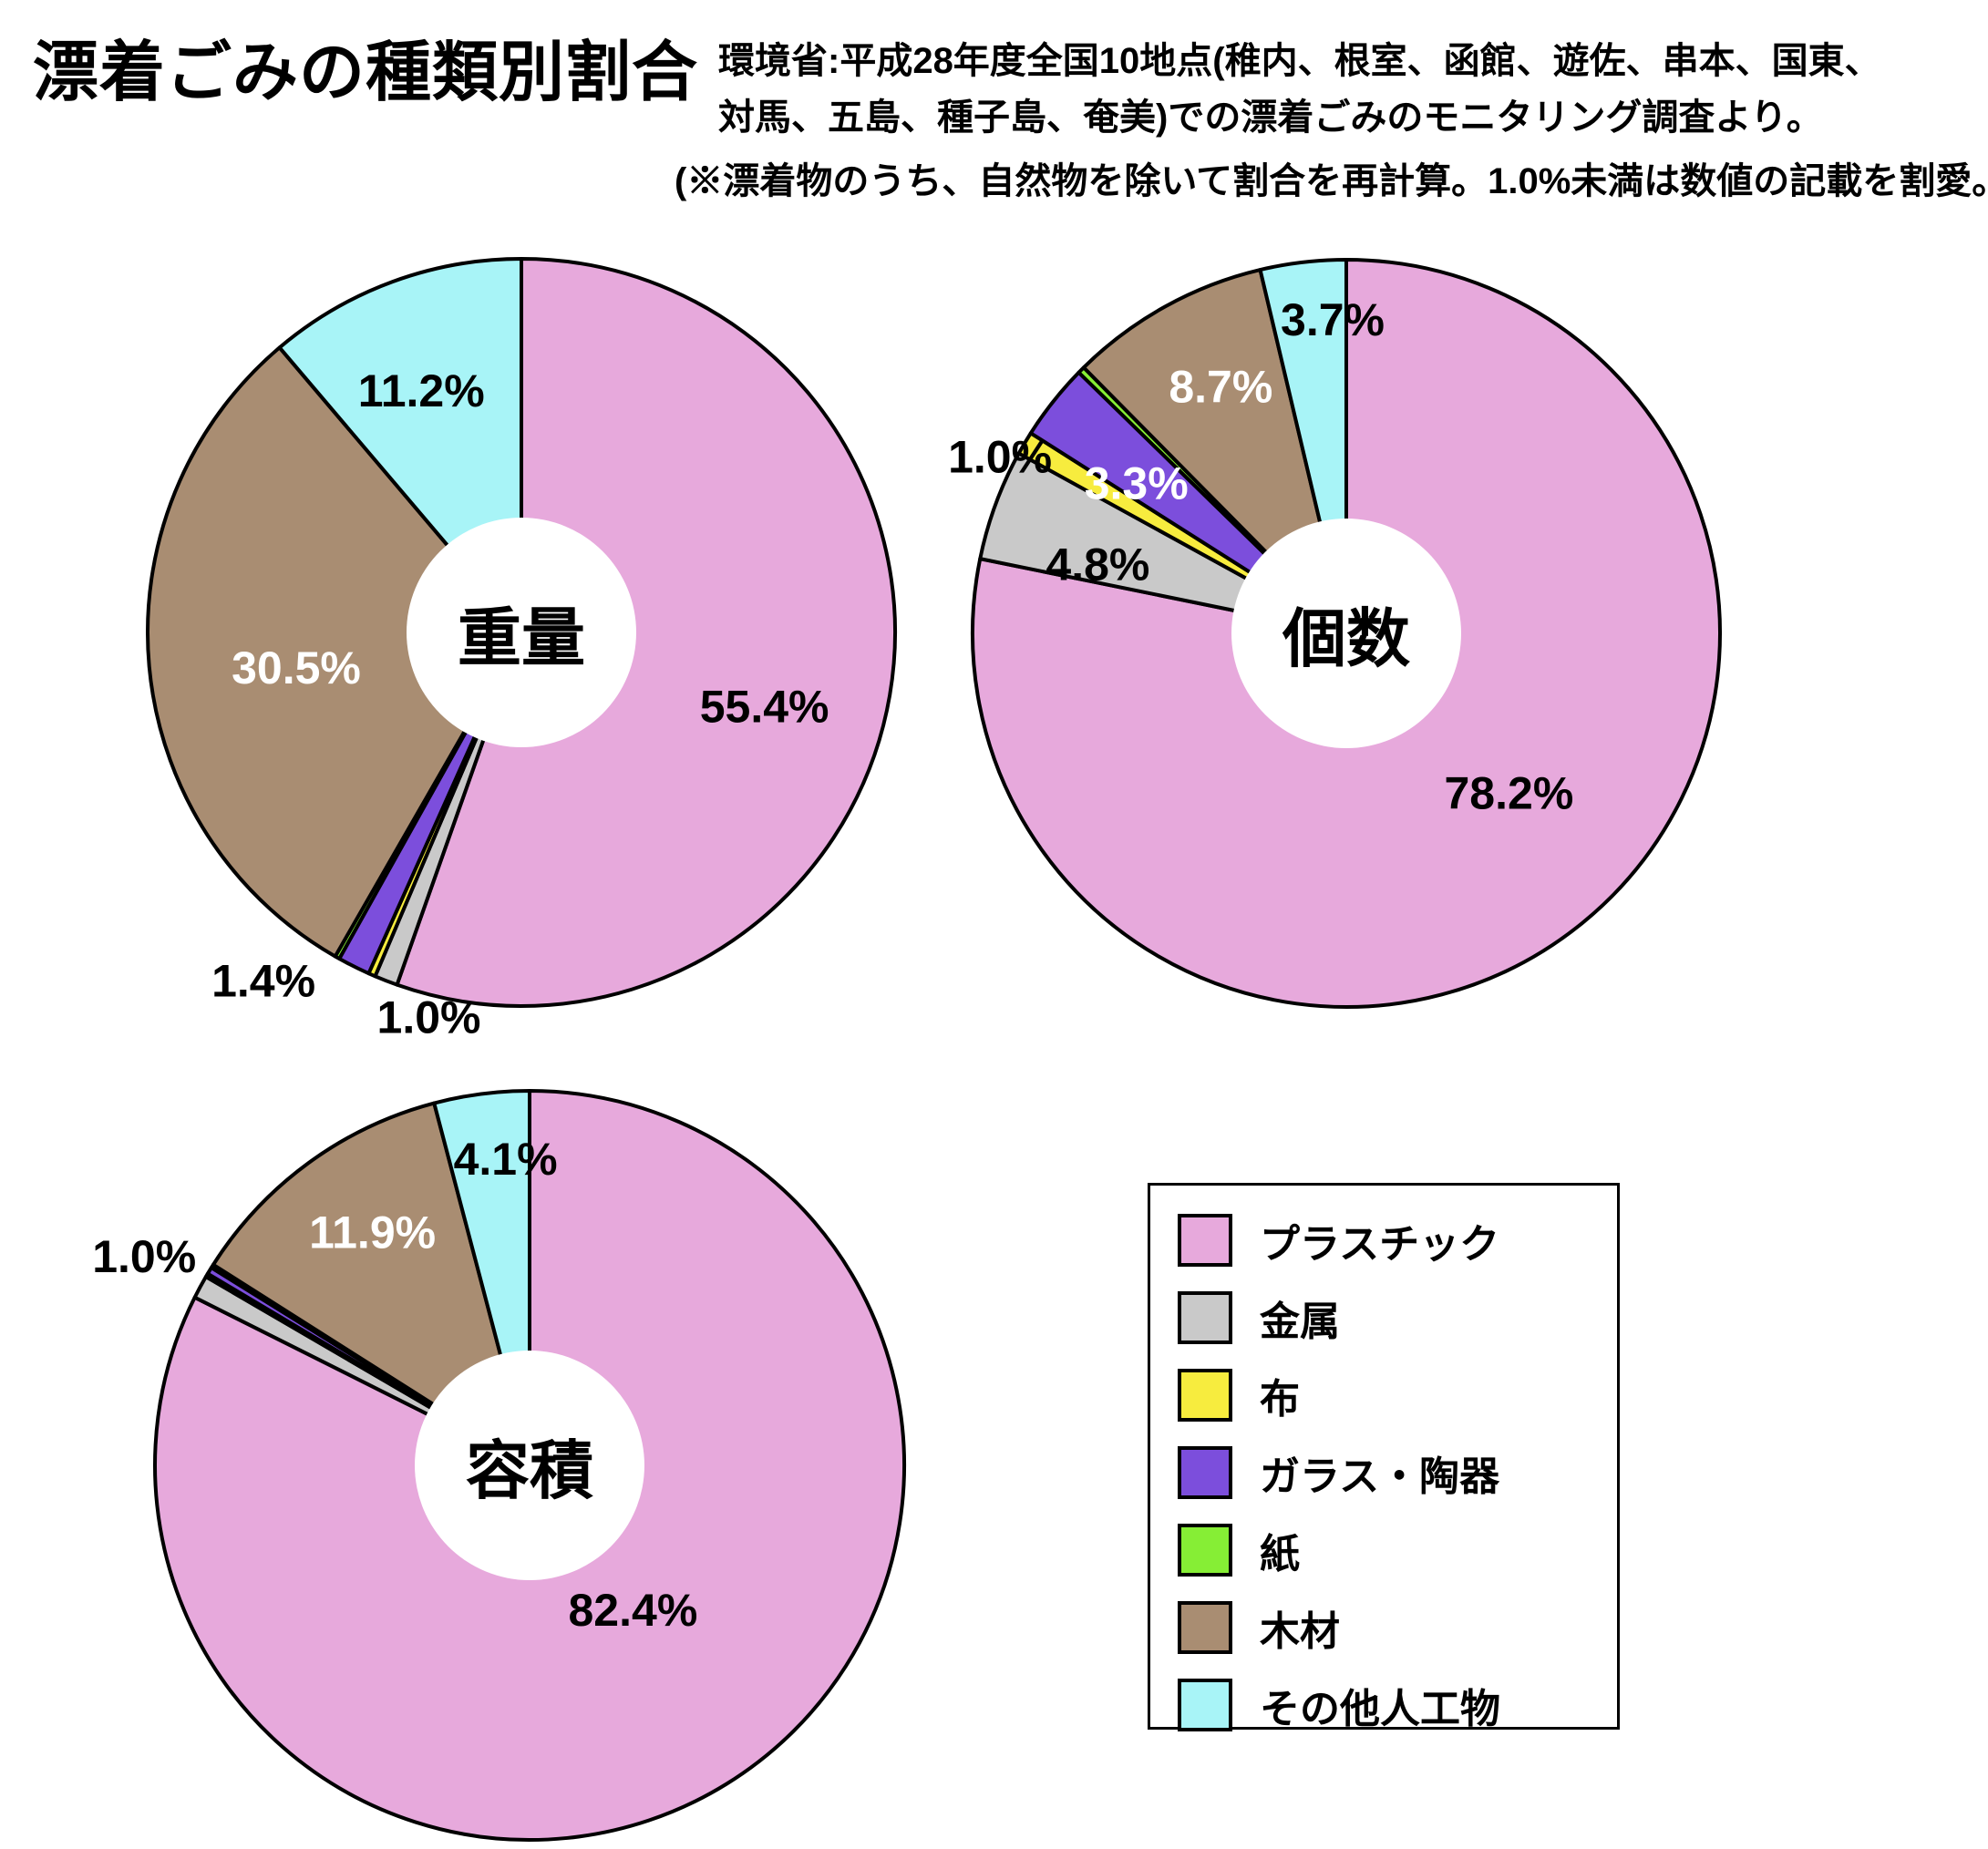 The image size is (1988, 1849). What do you see at coordinates (1220, 387) in the screenshot?
I see `slice-label-wood: 8.7%` at bounding box center [1220, 387].